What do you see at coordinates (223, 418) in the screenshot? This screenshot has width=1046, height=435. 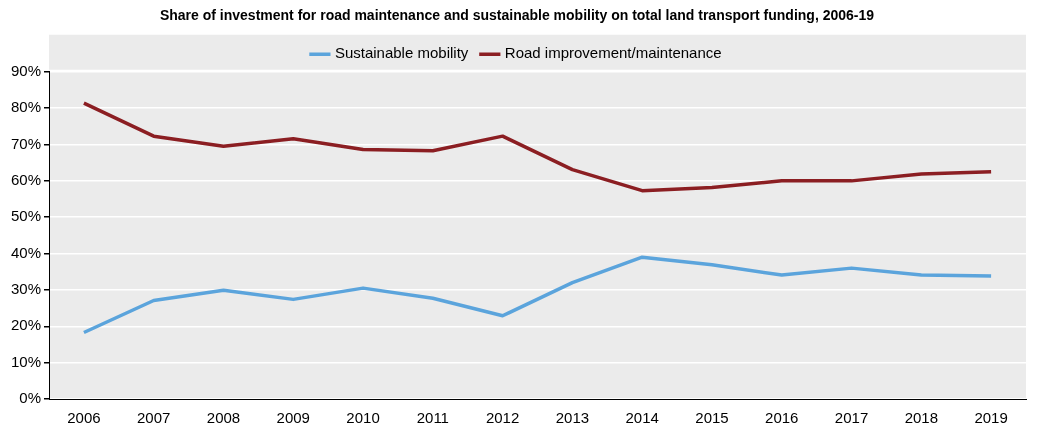 I see `x-tick-label: 2008` at bounding box center [223, 418].